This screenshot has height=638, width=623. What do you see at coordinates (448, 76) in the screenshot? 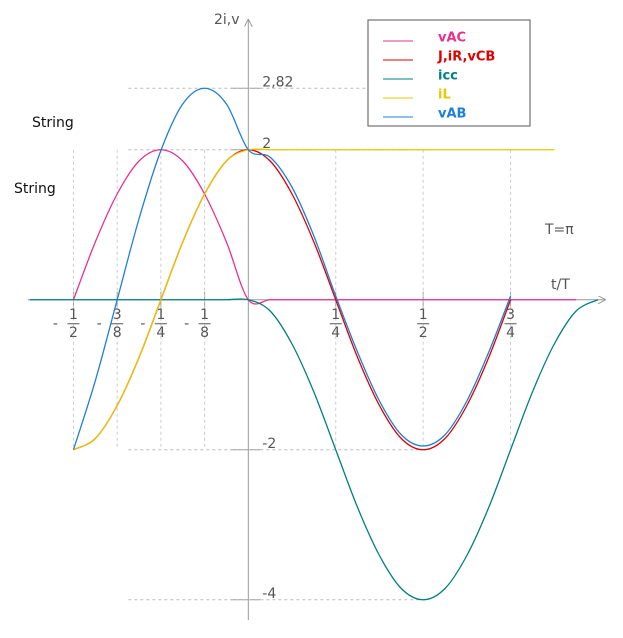
I see `legend-label: icc` at bounding box center [448, 76].